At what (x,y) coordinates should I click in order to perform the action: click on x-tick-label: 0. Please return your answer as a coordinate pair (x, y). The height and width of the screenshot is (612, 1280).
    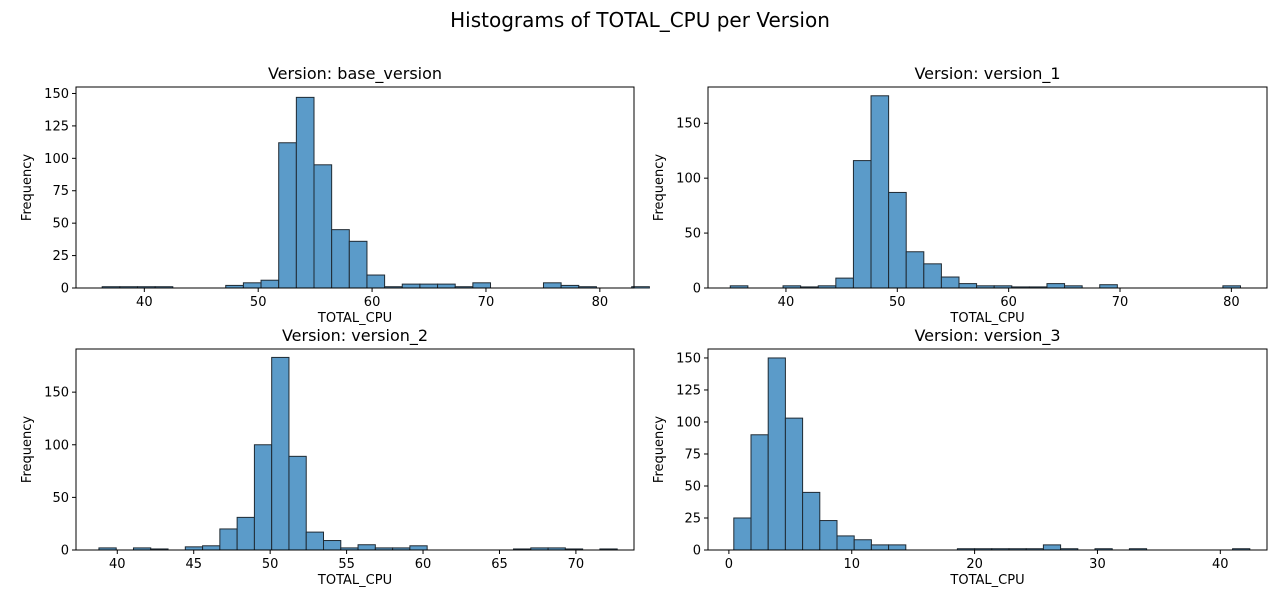
    Looking at the image, I should click on (729, 564).